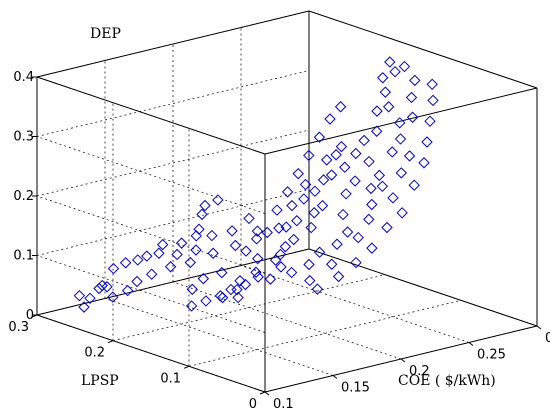 The width and height of the screenshot is (550, 412). What do you see at coordinates (23, 77) in the screenshot?
I see `z-tick-label: 0.4` at bounding box center [23, 77].